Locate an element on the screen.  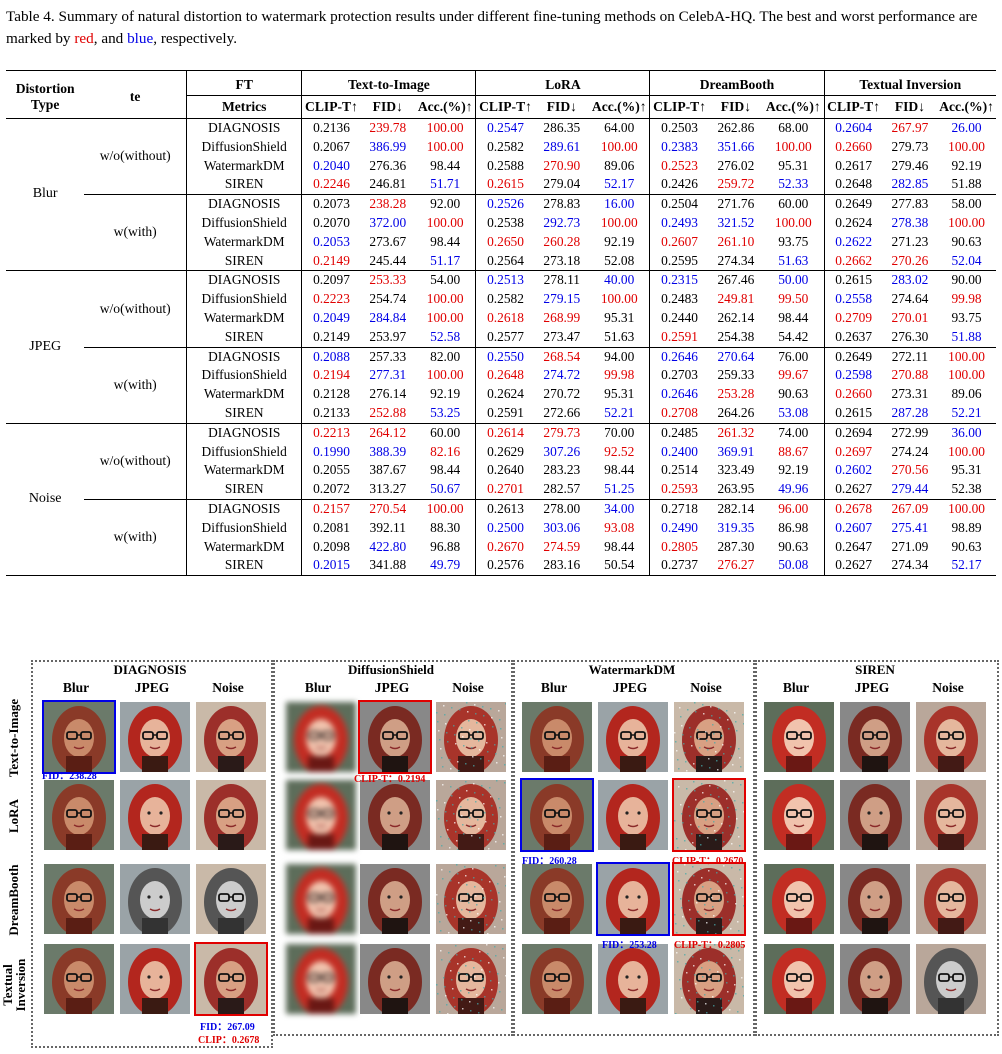
value-cell: 0.2577 is located at coordinates (505, 337).